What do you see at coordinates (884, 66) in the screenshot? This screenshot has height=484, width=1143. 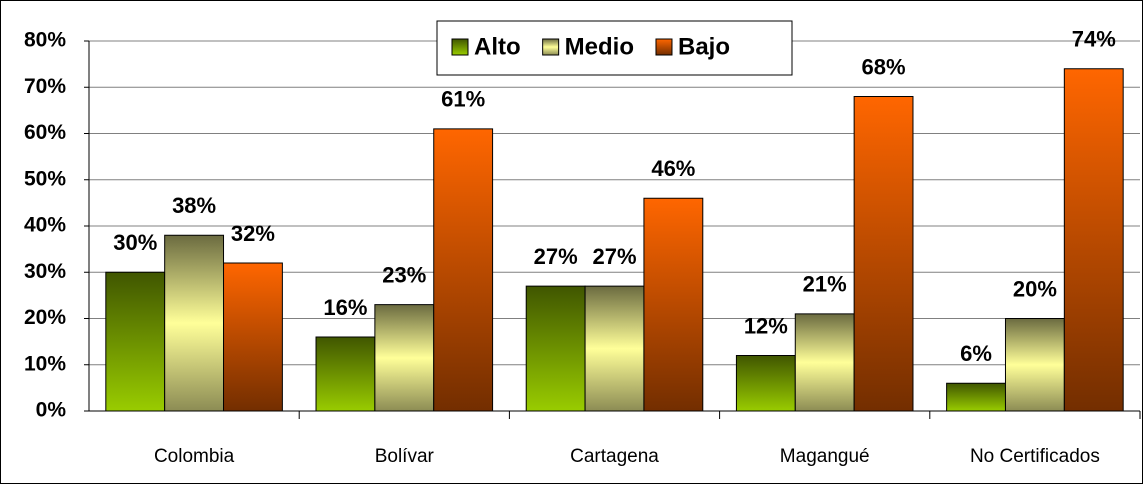 I see `value-label: 68%` at bounding box center [884, 66].